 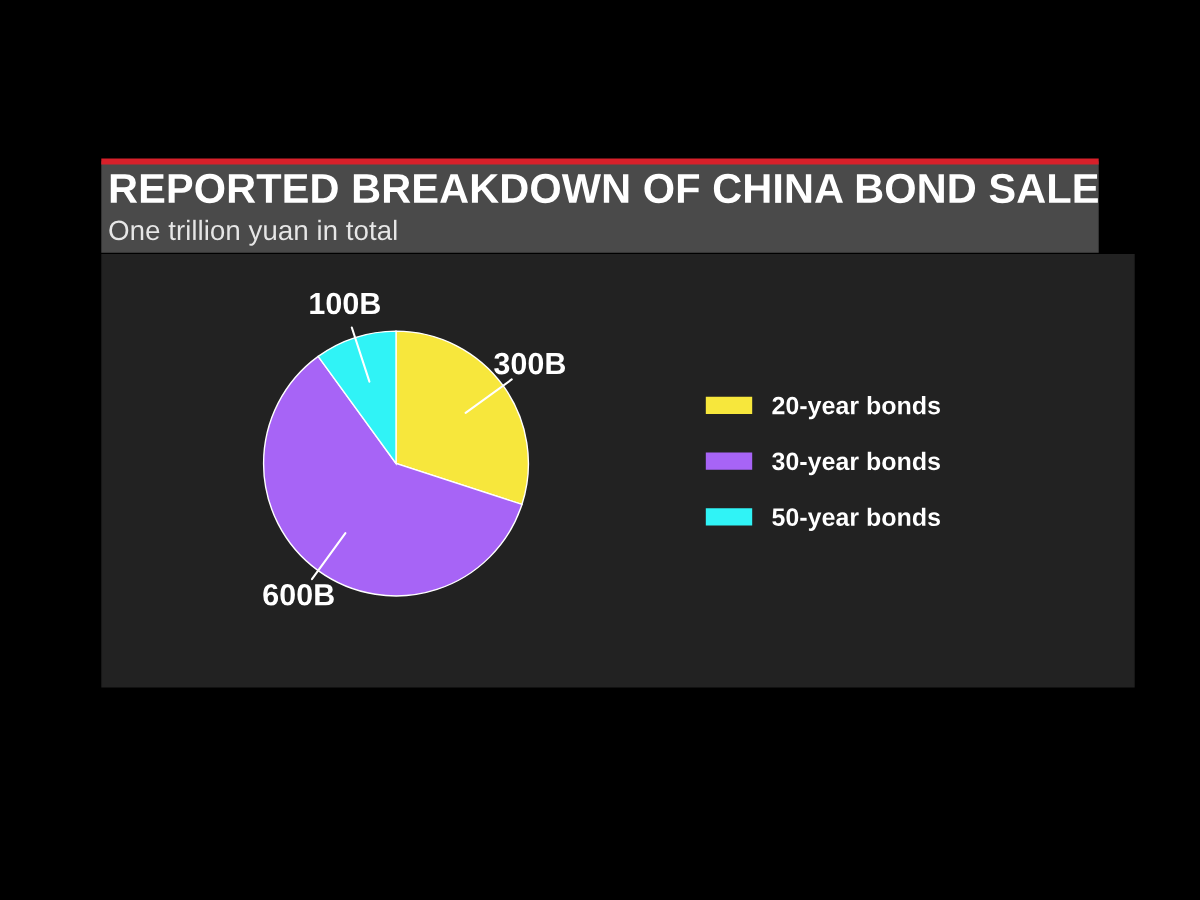 What do you see at coordinates (253, 232) in the screenshot?
I see `chart-subtitle: One trillion yuan in total` at bounding box center [253, 232].